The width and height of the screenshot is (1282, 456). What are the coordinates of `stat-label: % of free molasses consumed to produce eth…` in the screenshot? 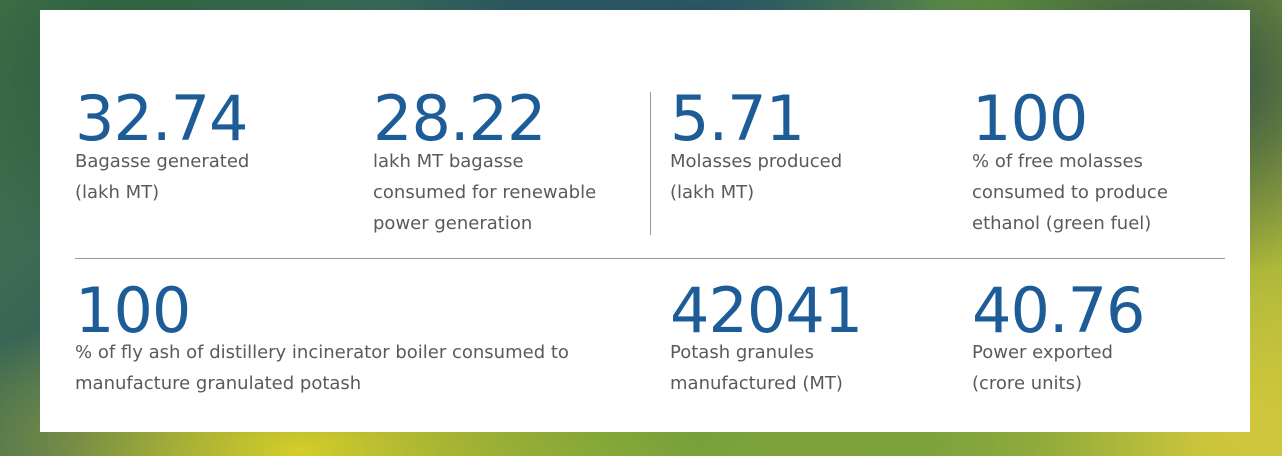 It's located at (1070, 192).